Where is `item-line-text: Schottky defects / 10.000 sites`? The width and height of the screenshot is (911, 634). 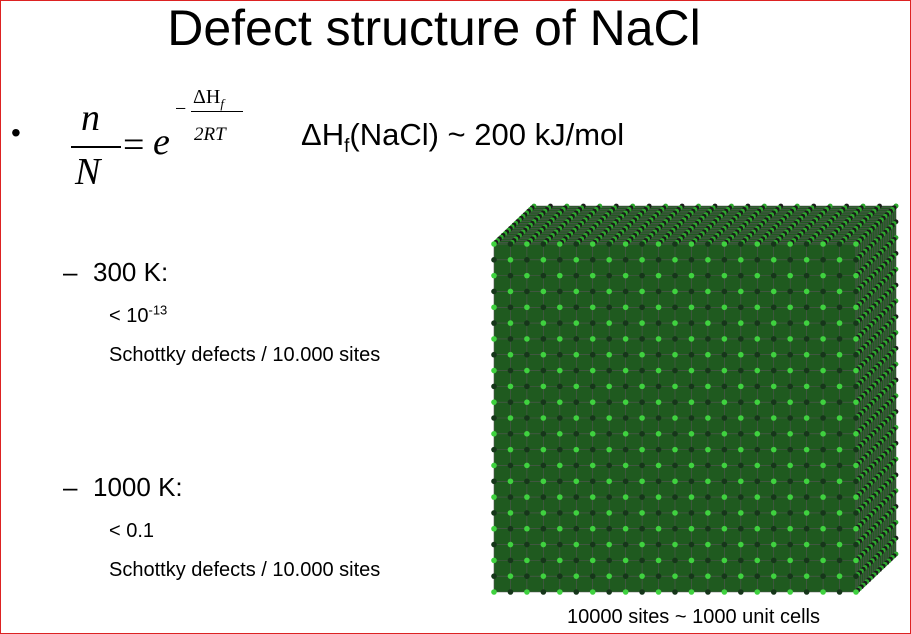 item-line-text: Schottky defects / 10.000 sites is located at coordinates (245, 355).